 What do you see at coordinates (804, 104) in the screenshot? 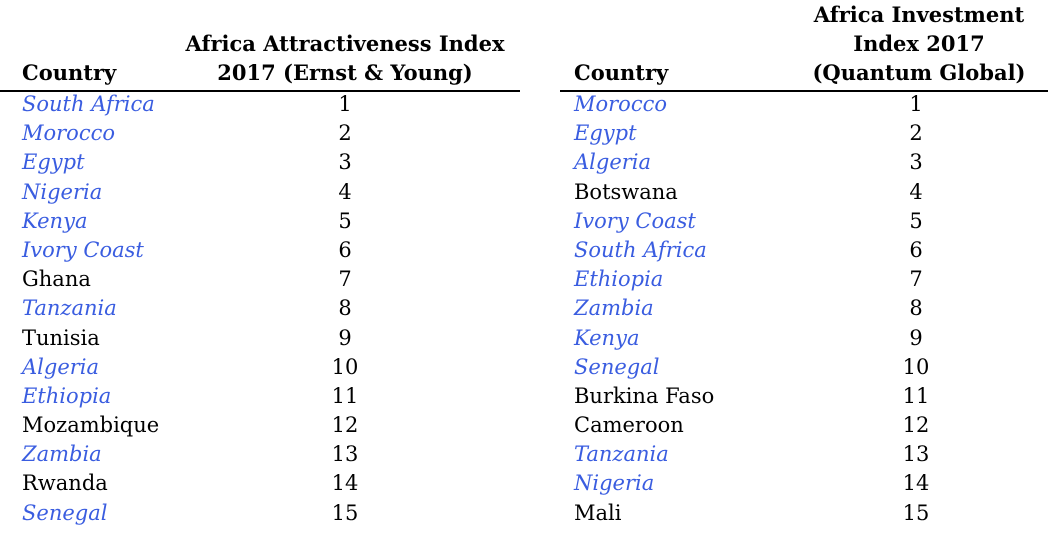
I see `table-row: Morocco 1` at bounding box center [804, 104].